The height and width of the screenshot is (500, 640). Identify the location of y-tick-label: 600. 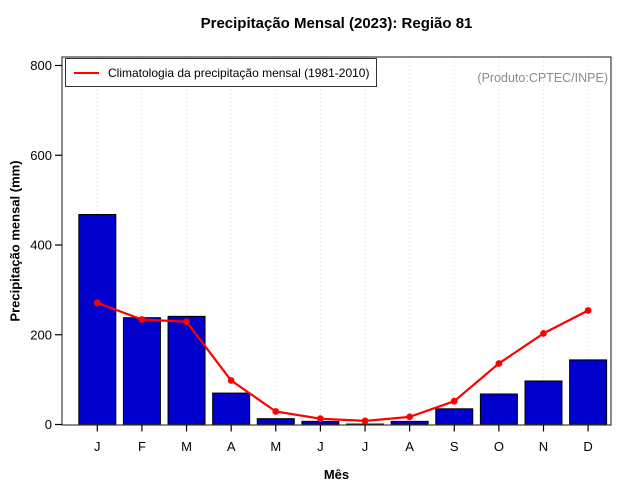
(41, 155).